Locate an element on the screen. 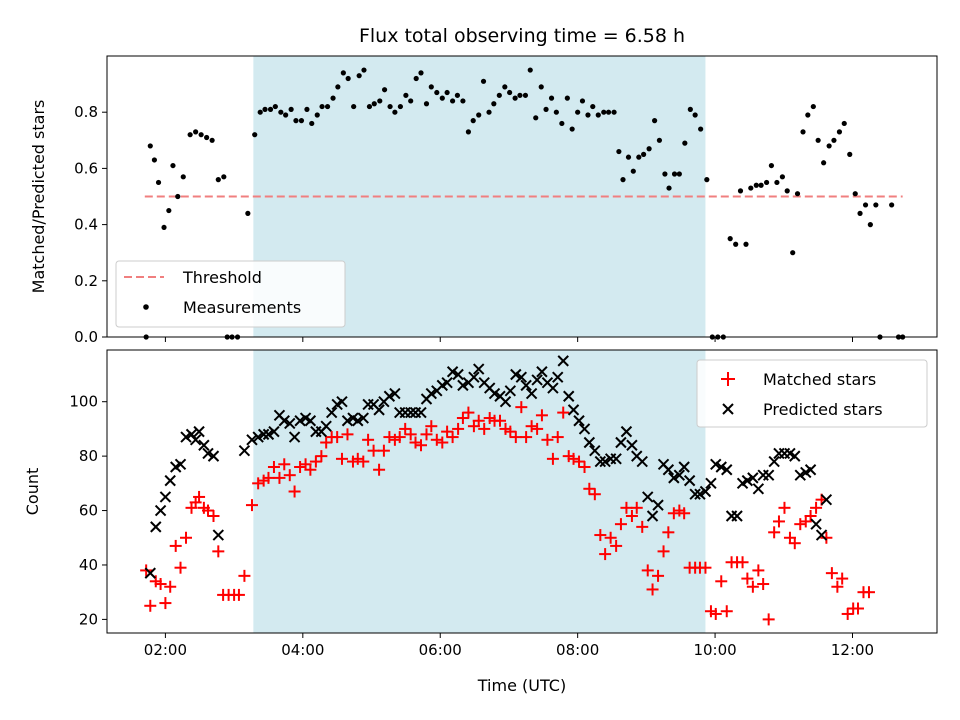 Image resolution: width=960 pixels, height=720 pixels. y-tick-label: 60 is located at coordinates (88, 511).